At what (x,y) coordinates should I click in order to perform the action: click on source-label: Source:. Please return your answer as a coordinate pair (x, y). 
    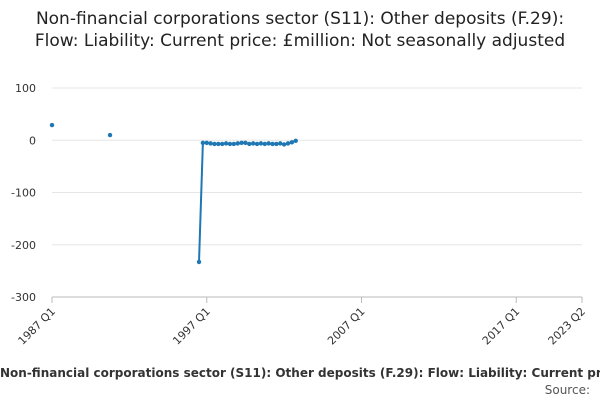
    Looking at the image, I should click on (567, 390).